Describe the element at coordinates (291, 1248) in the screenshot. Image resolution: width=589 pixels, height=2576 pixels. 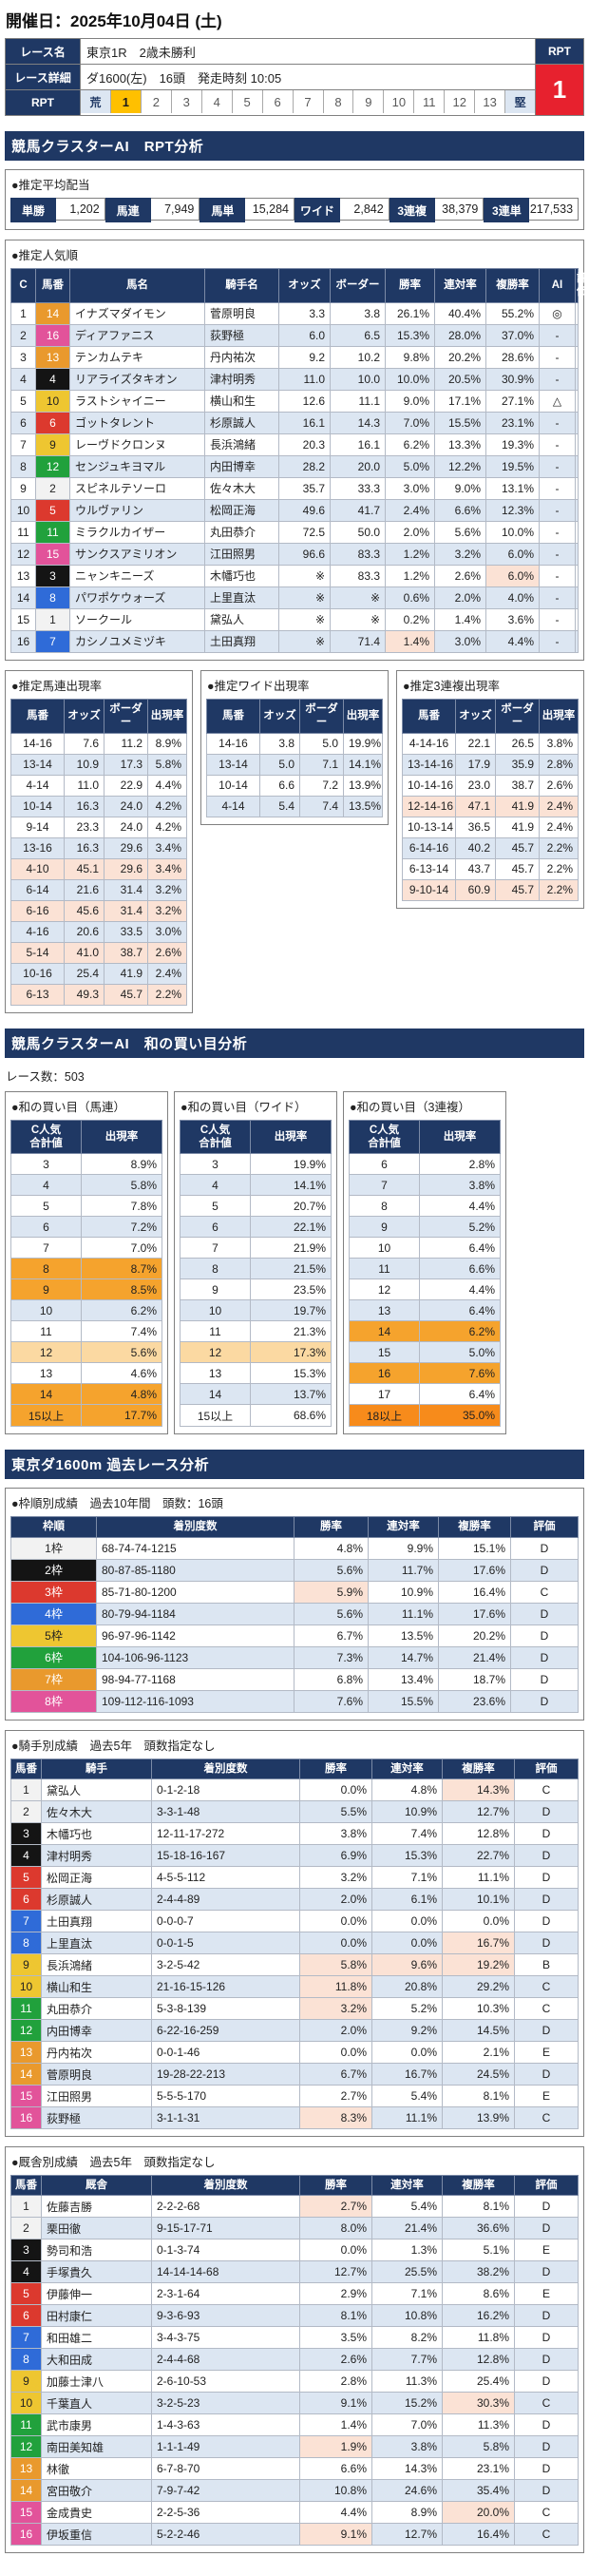
I see `occurrence-rate: 21.9%` at that location.